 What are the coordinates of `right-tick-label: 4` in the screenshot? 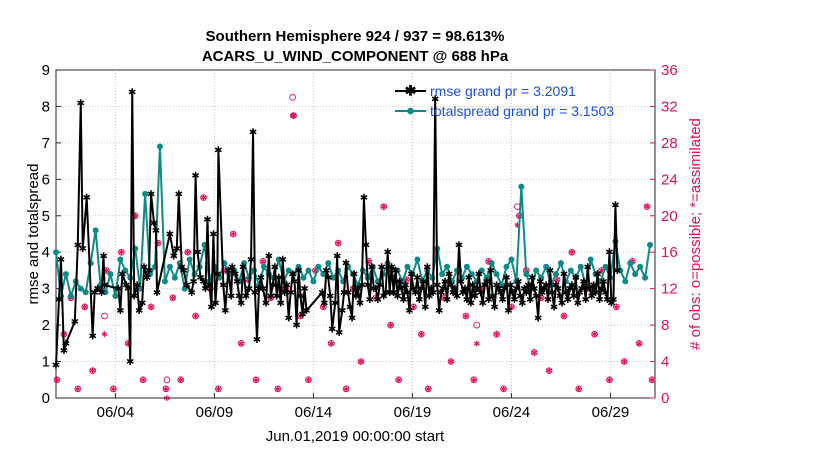 It's located at (665, 362).